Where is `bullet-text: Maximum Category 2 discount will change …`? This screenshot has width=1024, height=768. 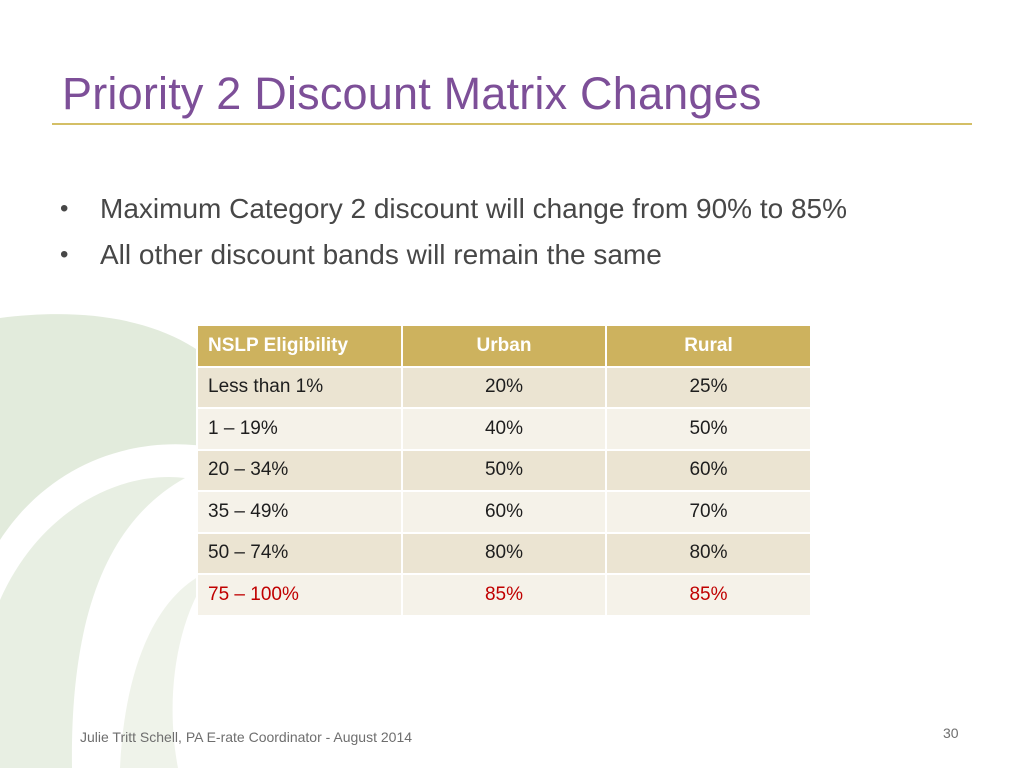
bullet-text: Maximum Category 2 discount will change … is located at coordinates (474, 208).